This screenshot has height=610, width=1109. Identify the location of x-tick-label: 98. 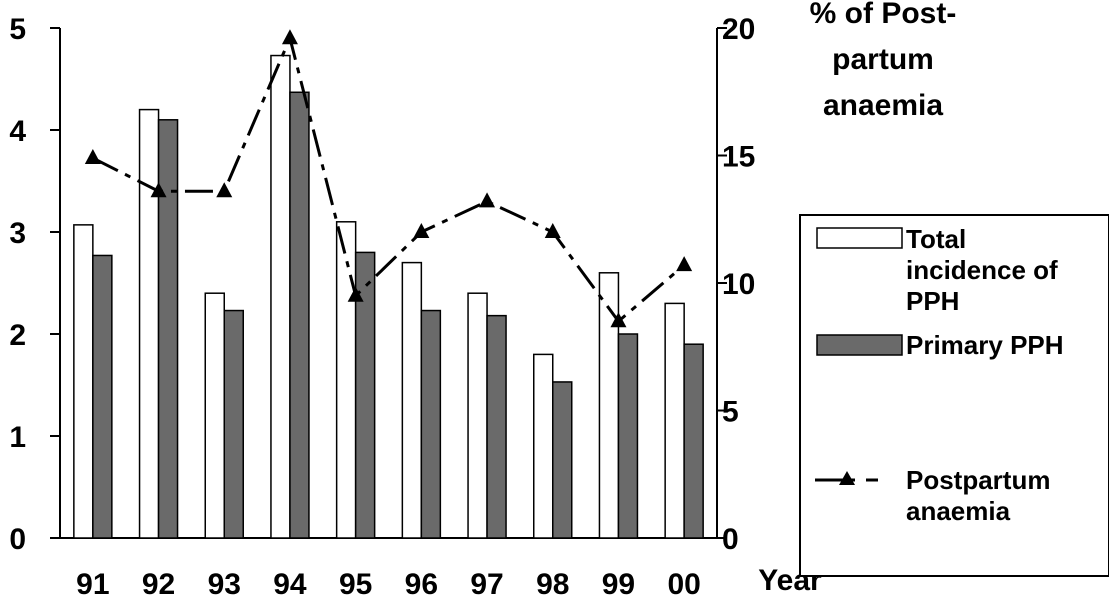
(552, 584).